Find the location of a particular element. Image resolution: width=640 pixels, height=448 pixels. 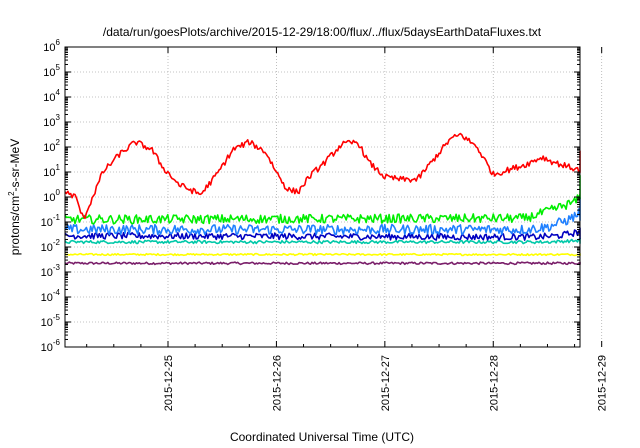

y-axis-label-suffix: -s-sr-MeV is located at coordinates (15, 165).